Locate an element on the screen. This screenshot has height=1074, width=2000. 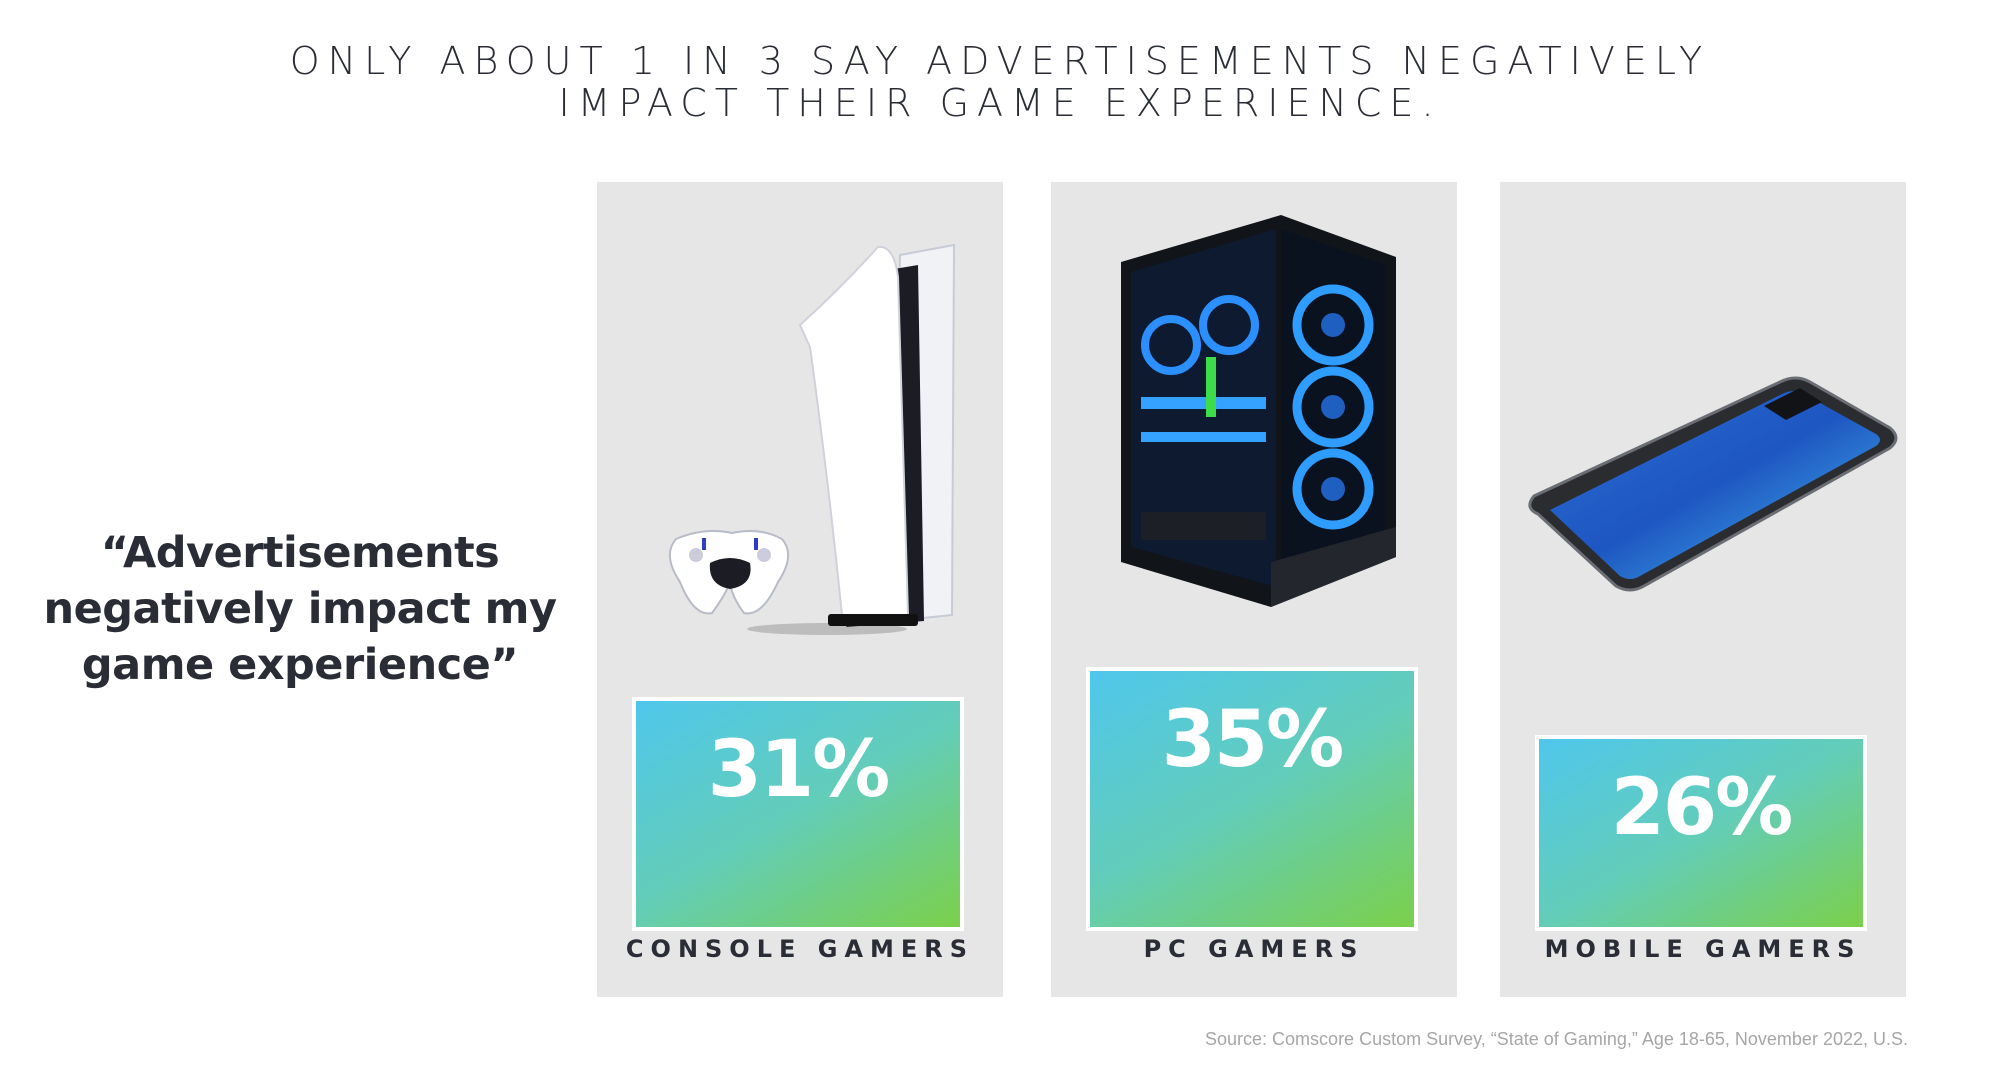
quote-line-1: “Advertisements is located at coordinates (300, 553).